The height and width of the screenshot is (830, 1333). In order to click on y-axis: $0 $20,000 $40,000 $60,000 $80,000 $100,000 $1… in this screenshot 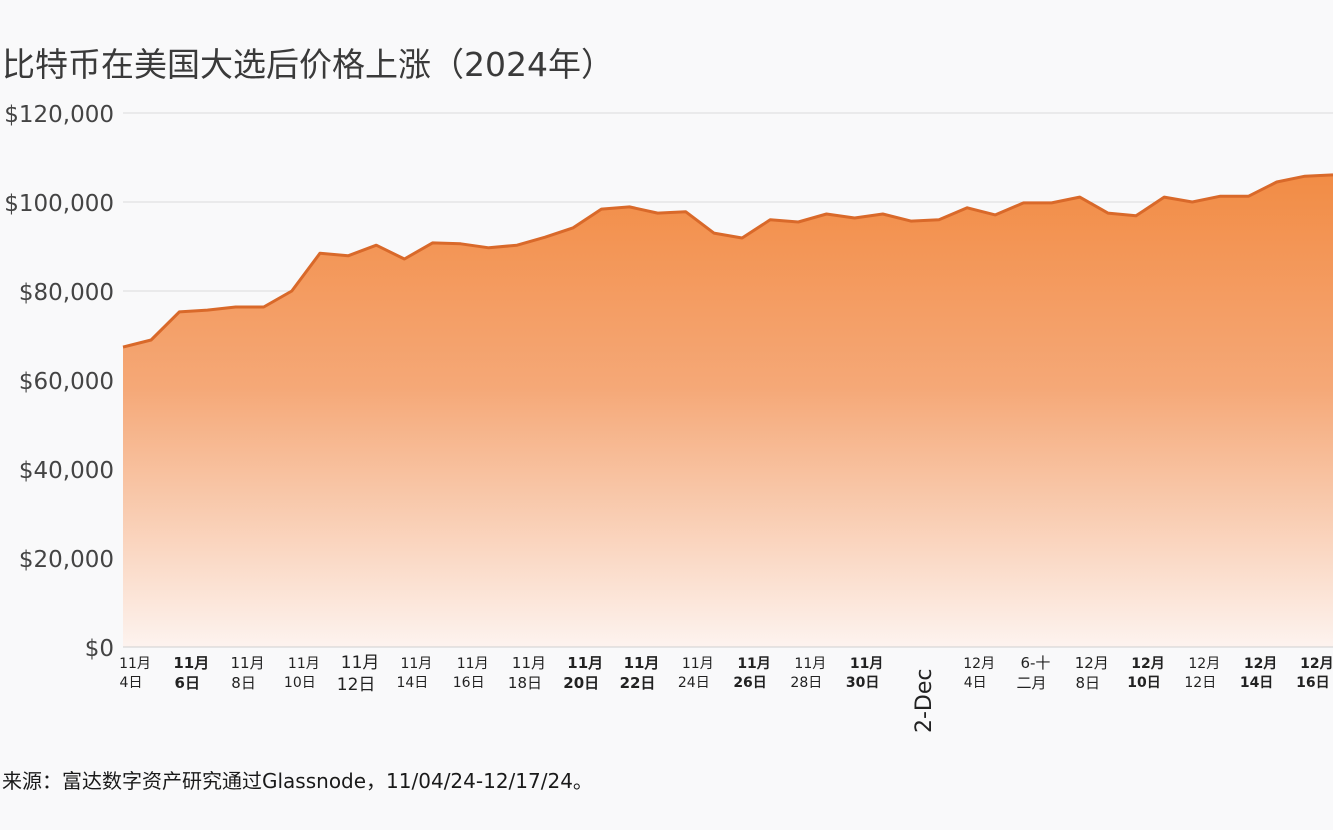, I will do `click(59, 382)`.